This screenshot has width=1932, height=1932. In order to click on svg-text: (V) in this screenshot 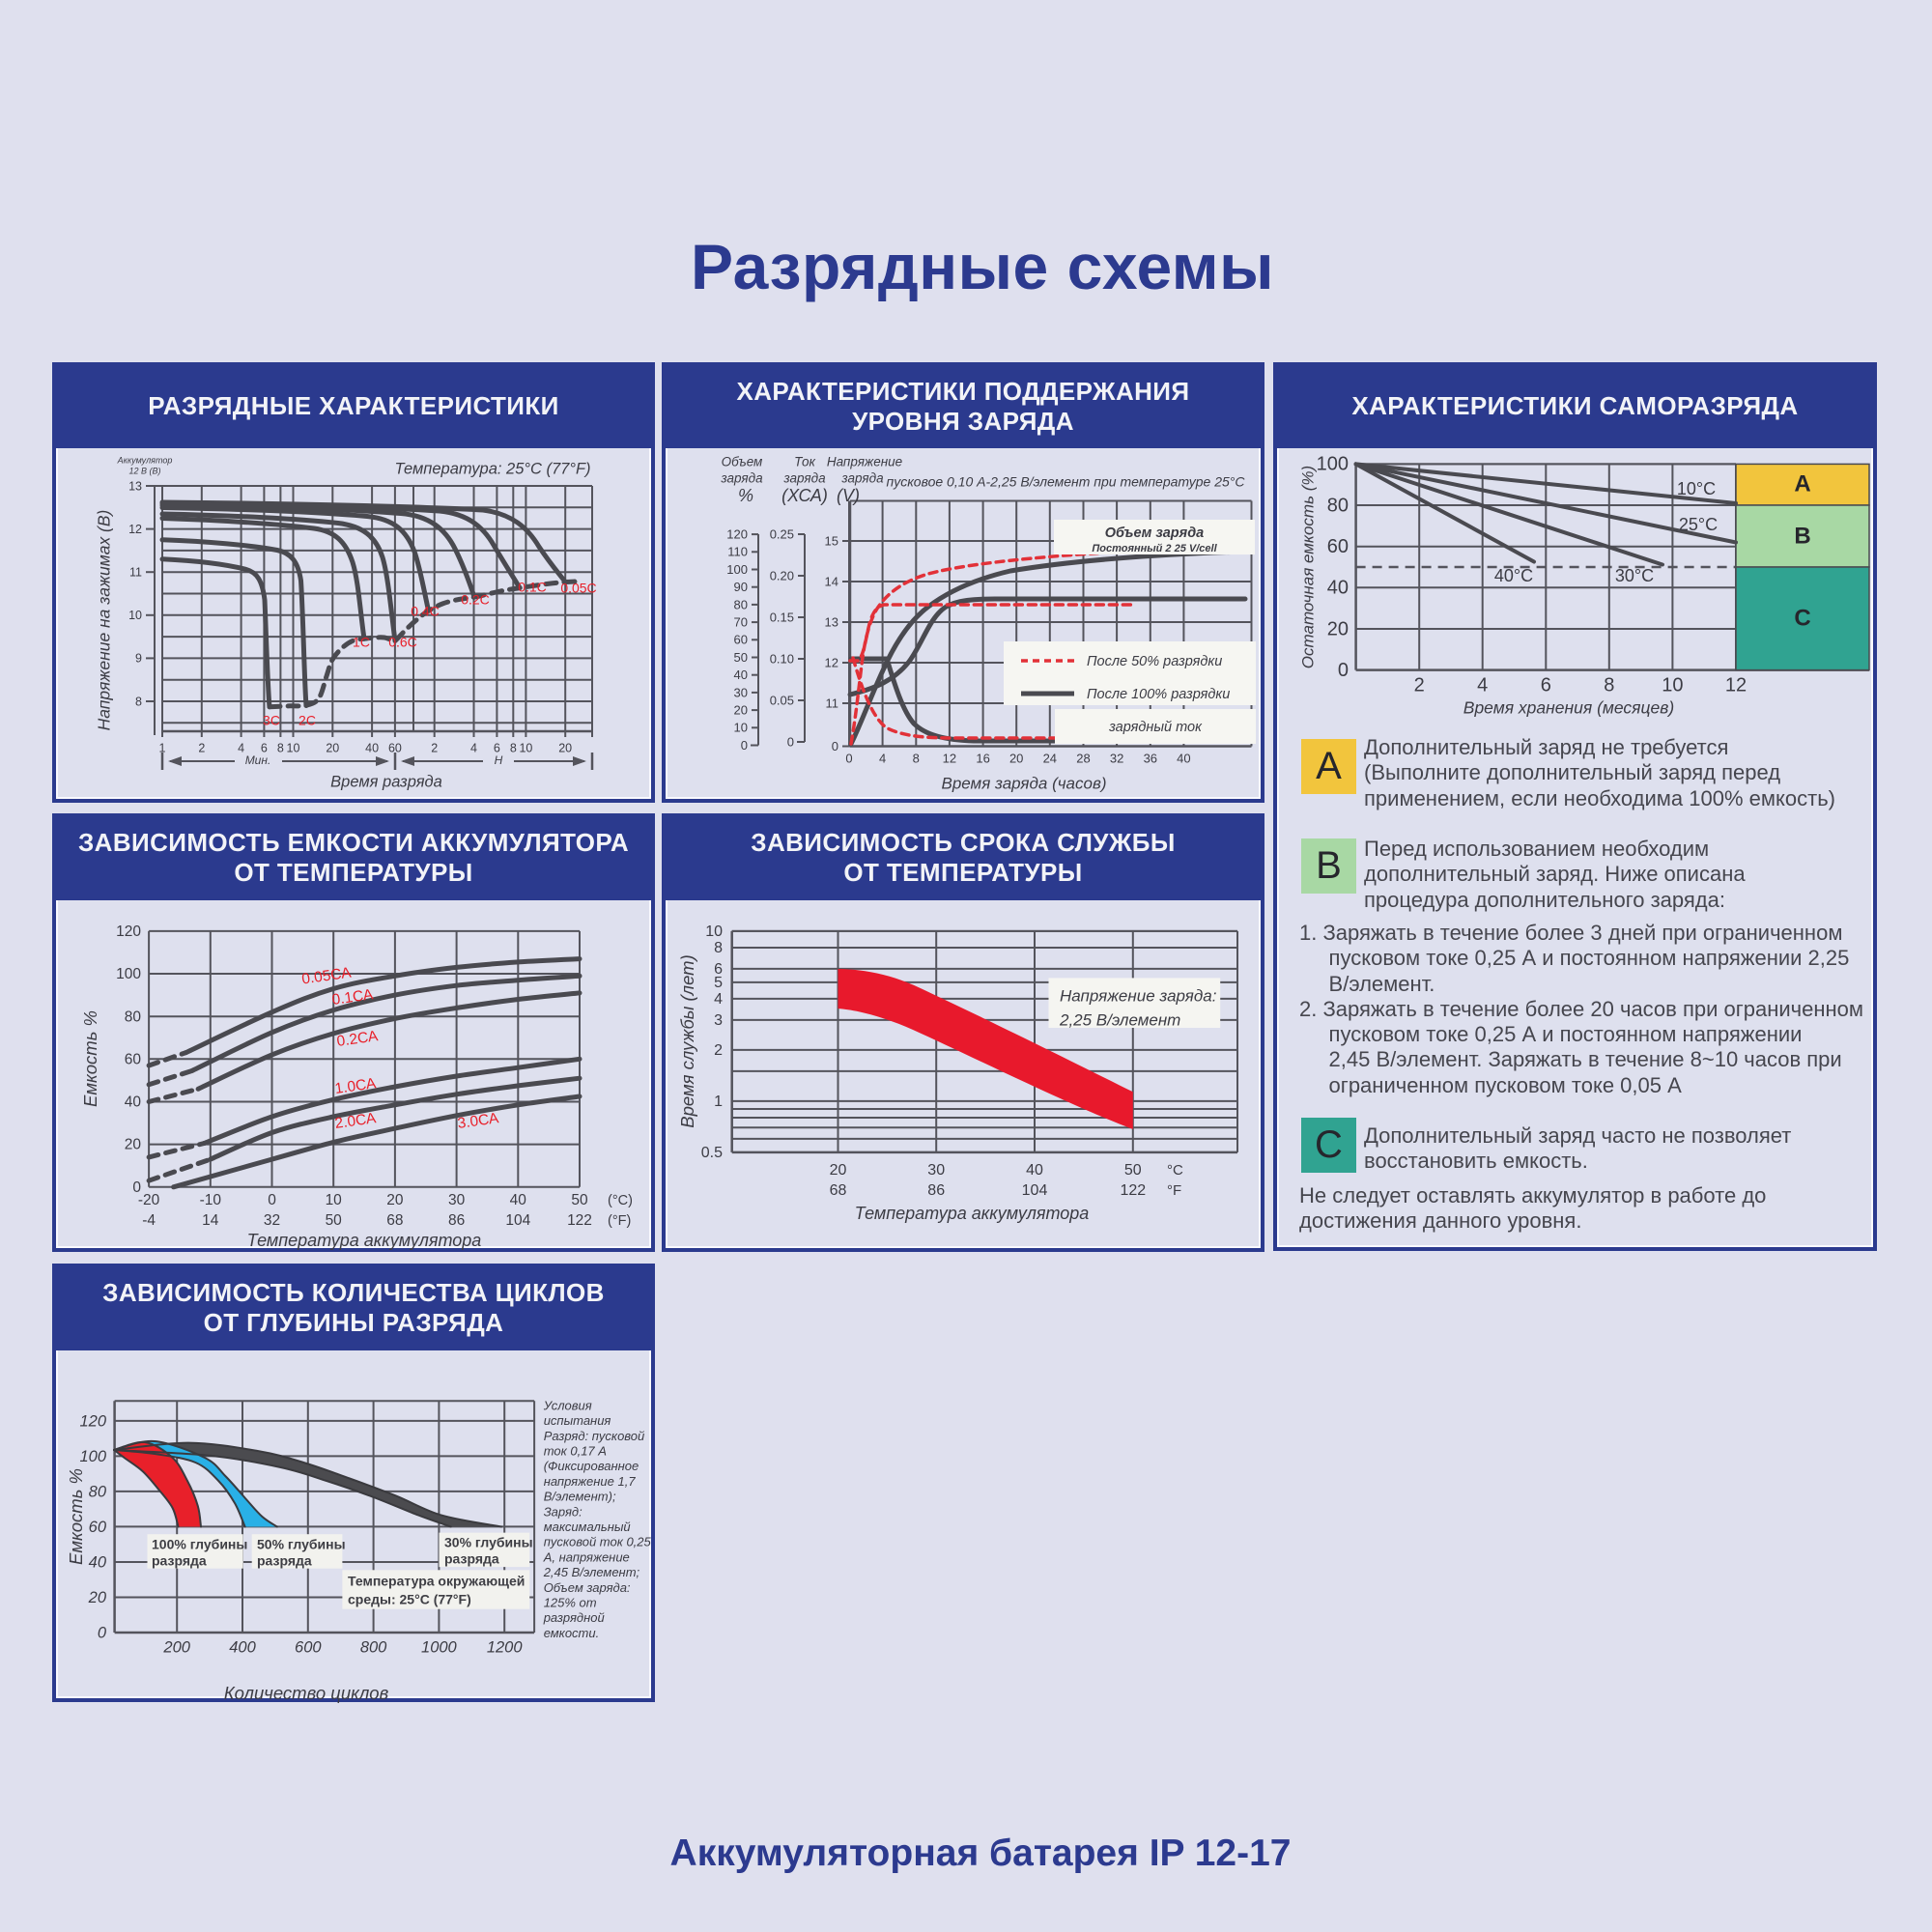, I will do `click(848, 495)`.